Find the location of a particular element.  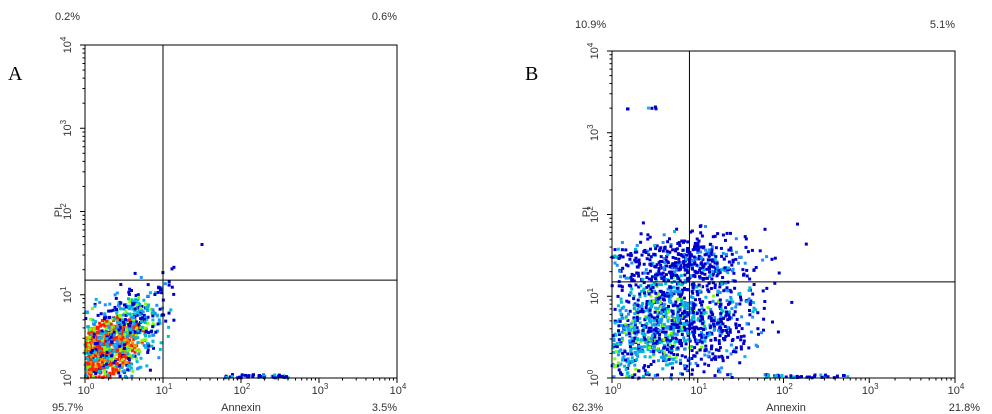

panel-b-upper-right-percent: 5.1% is located at coordinates (942, 25).